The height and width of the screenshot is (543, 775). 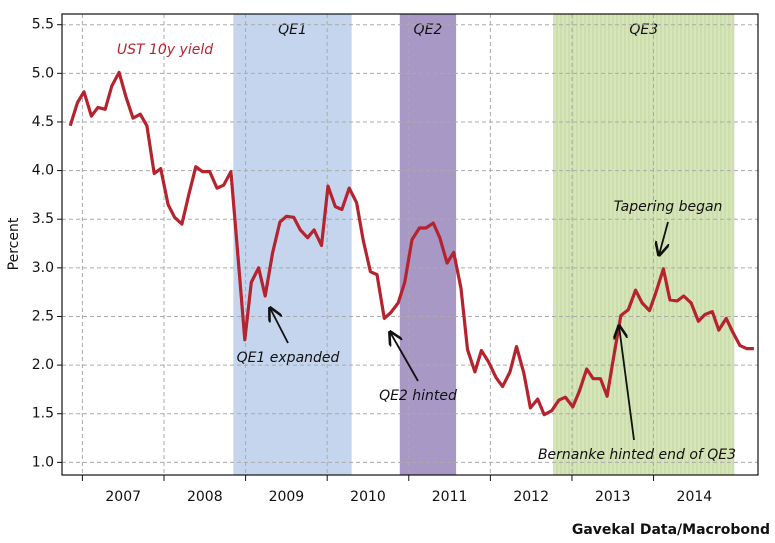 What do you see at coordinates (531, 497) in the screenshot?
I see `x-tick-label: 2012` at bounding box center [531, 497].